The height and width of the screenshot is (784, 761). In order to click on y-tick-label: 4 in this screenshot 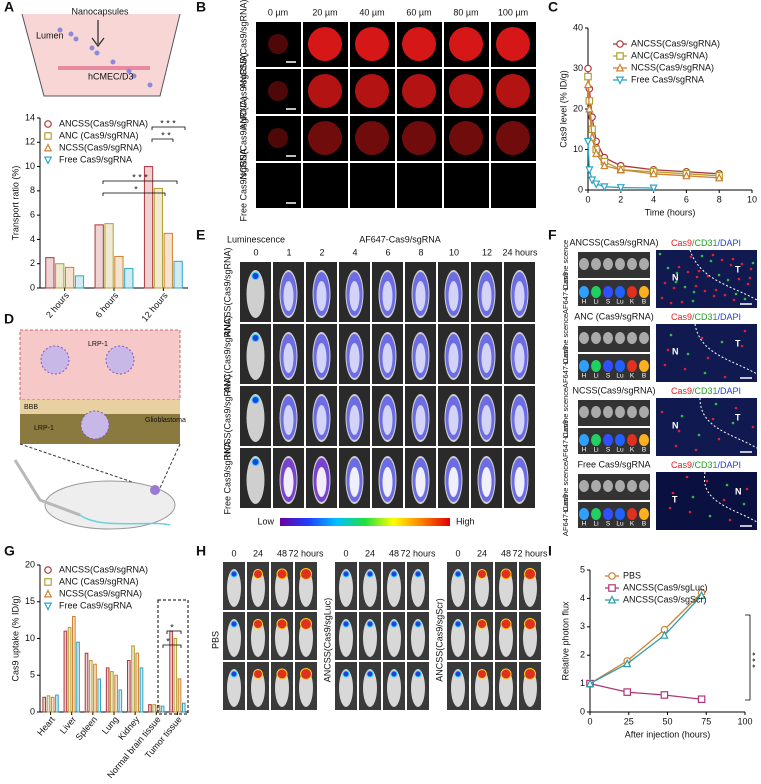, I will do `click(32, 239)`.